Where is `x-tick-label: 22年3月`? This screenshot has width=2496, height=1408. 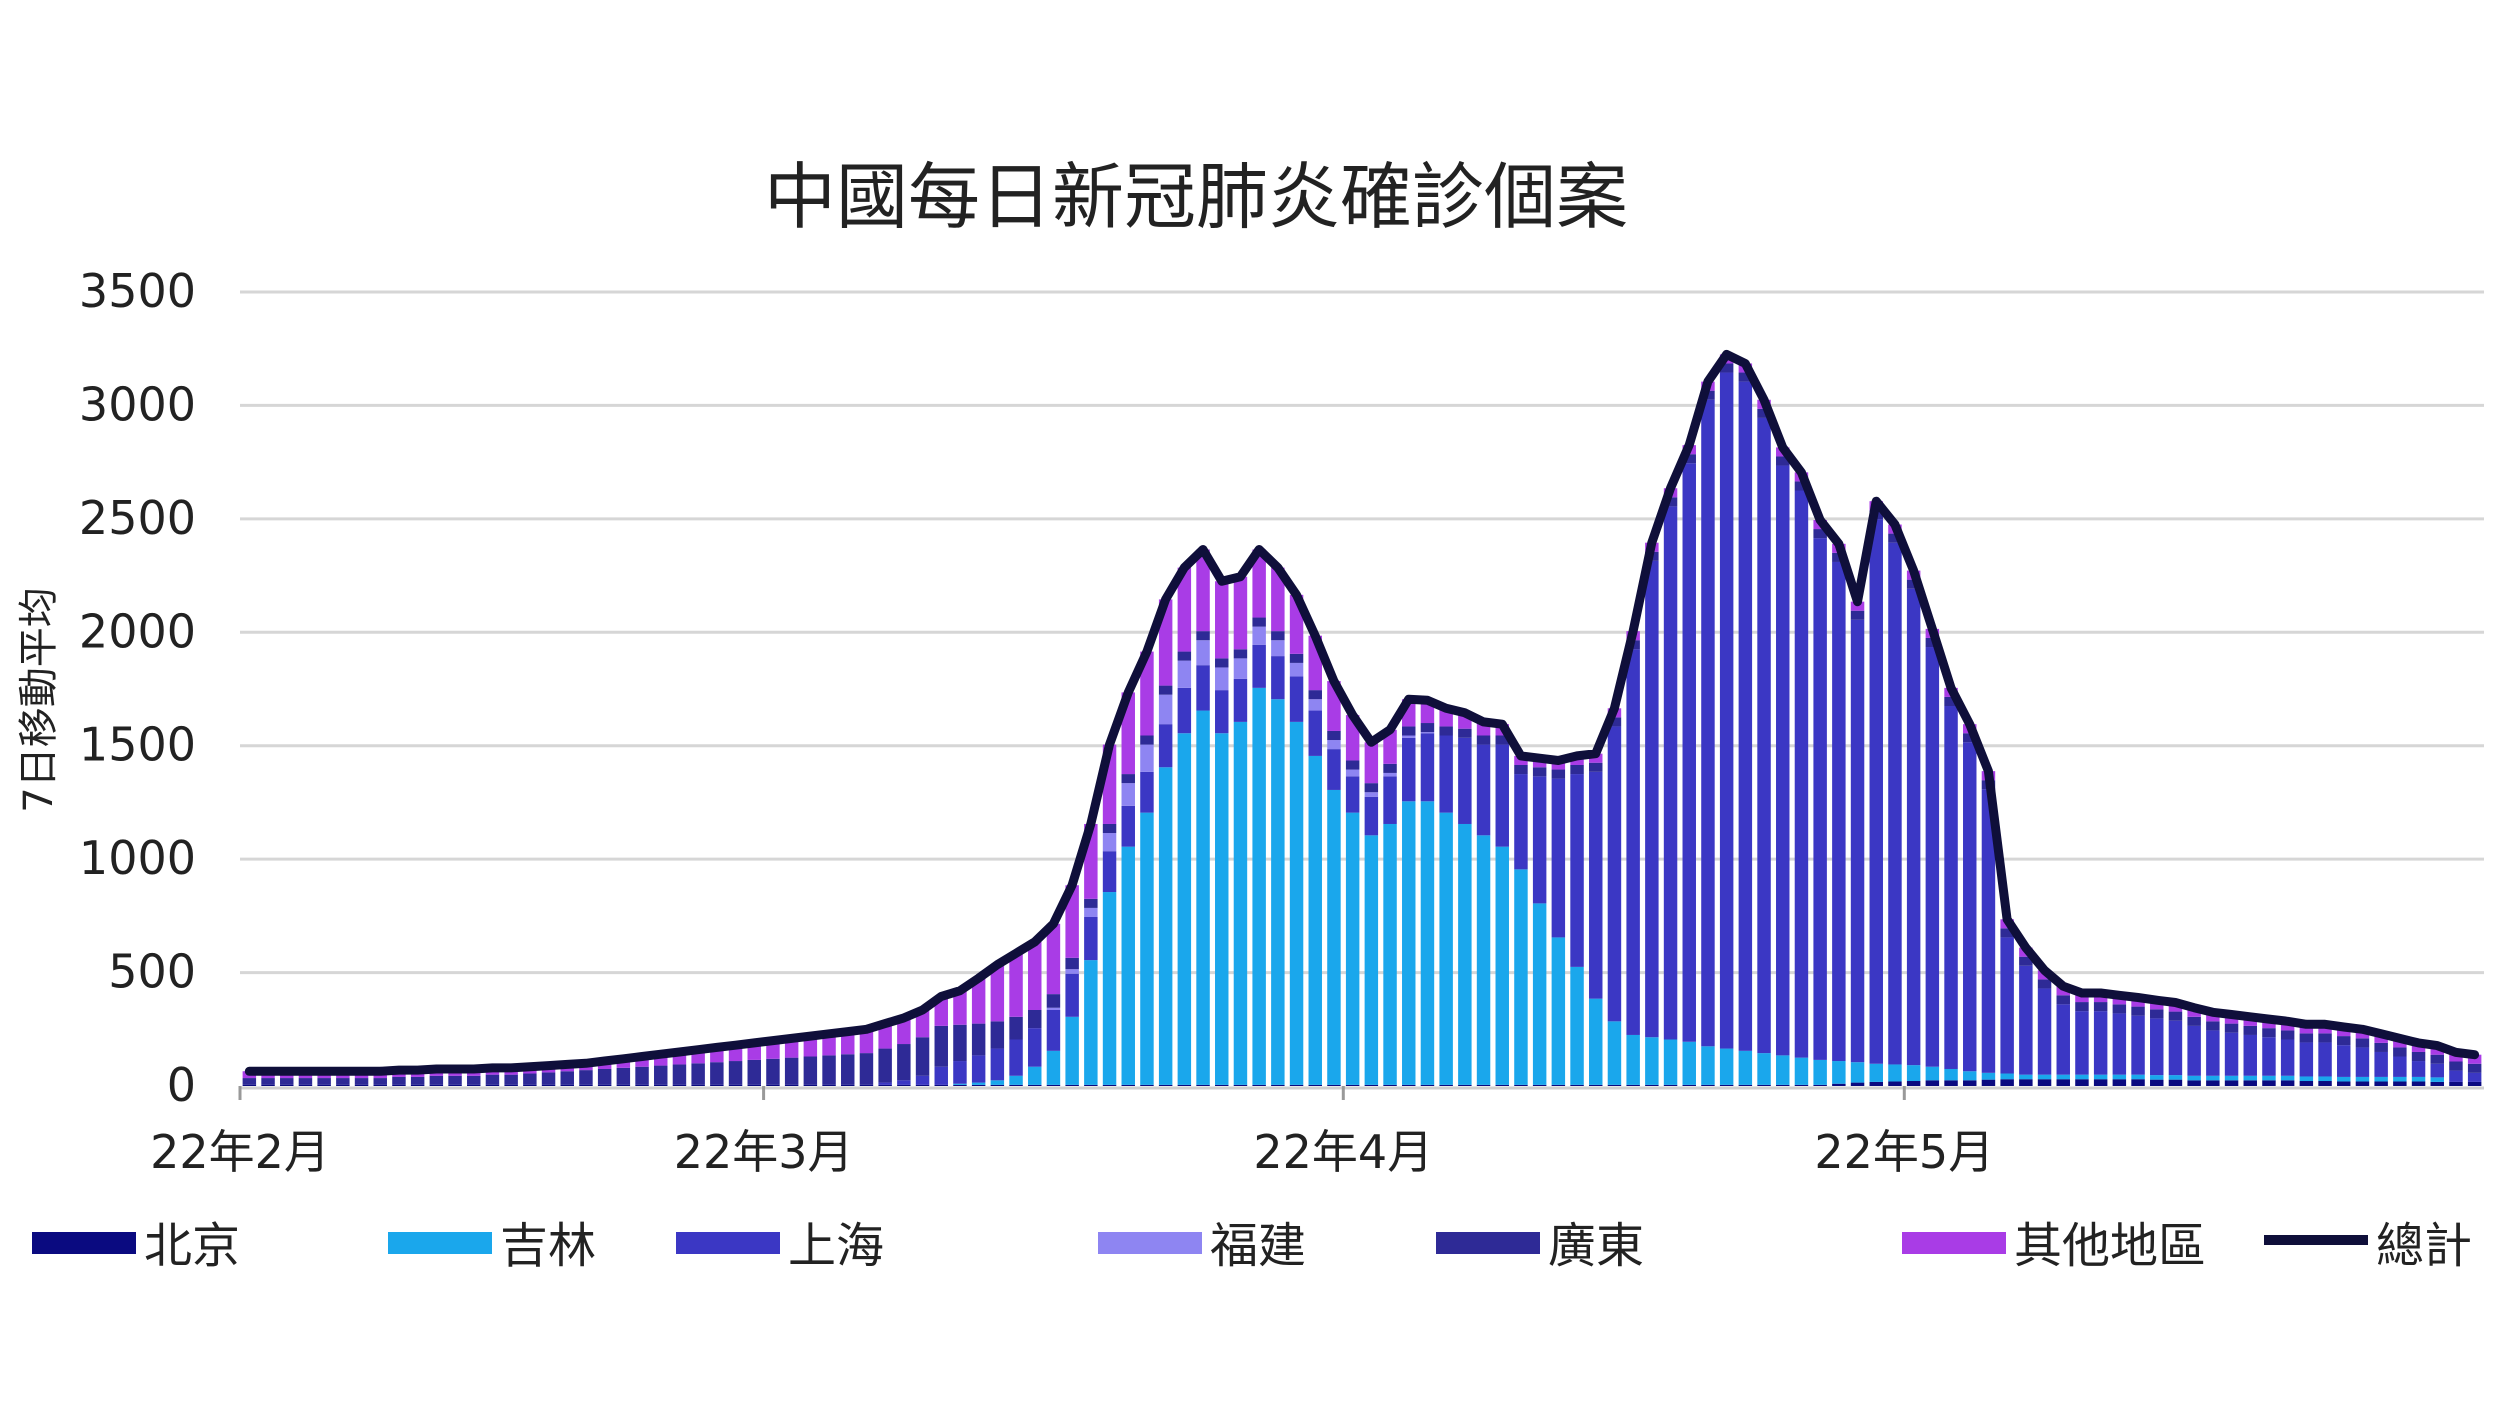 x-tick-label: 22年3月 is located at coordinates (764, 1152).